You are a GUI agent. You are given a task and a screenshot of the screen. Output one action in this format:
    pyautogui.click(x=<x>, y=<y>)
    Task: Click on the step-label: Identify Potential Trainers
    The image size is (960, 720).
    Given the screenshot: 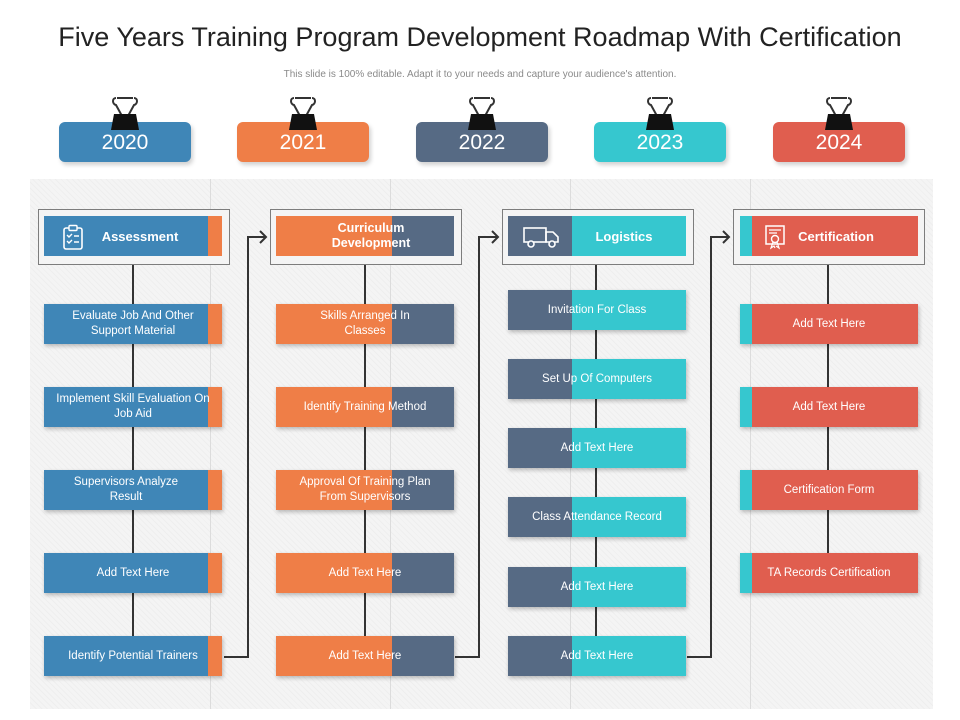 What is the action you would take?
    pyautogui.click(x=133, y=655)
    